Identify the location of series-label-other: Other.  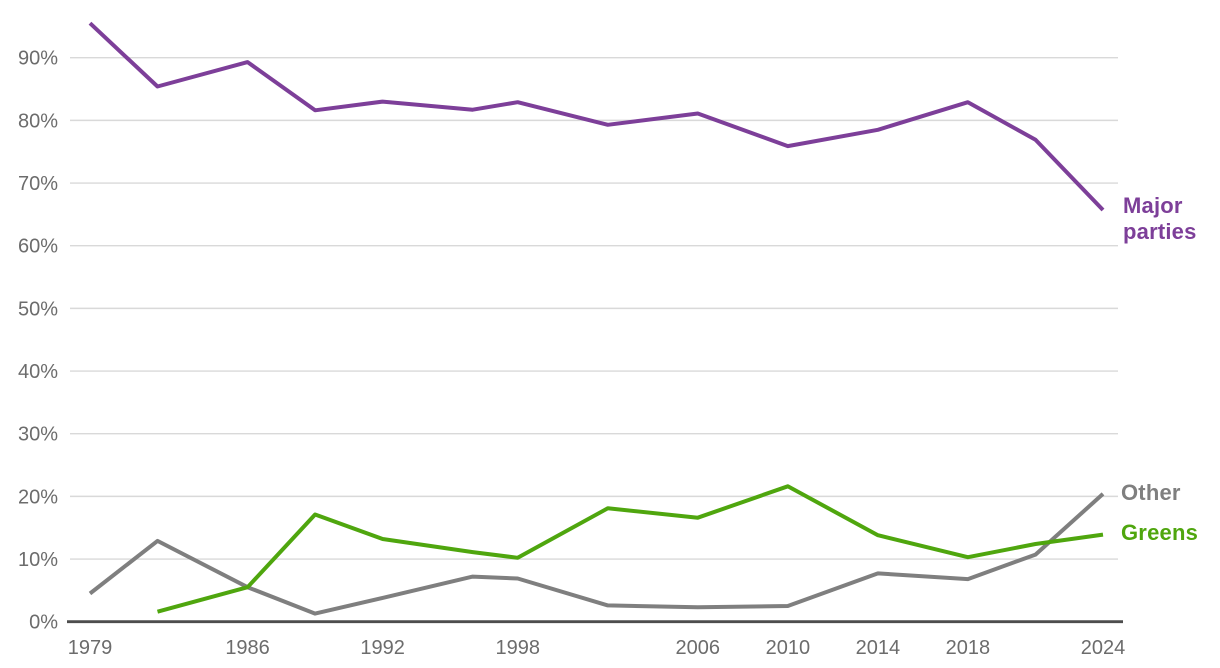
(1151, 492).